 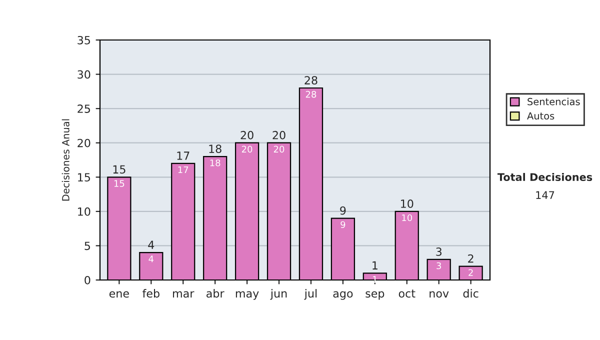 What do you see at coordinates (540, 116) in the screenshot?
I see `legend-label: Autos` at bounding box center [540, 116].